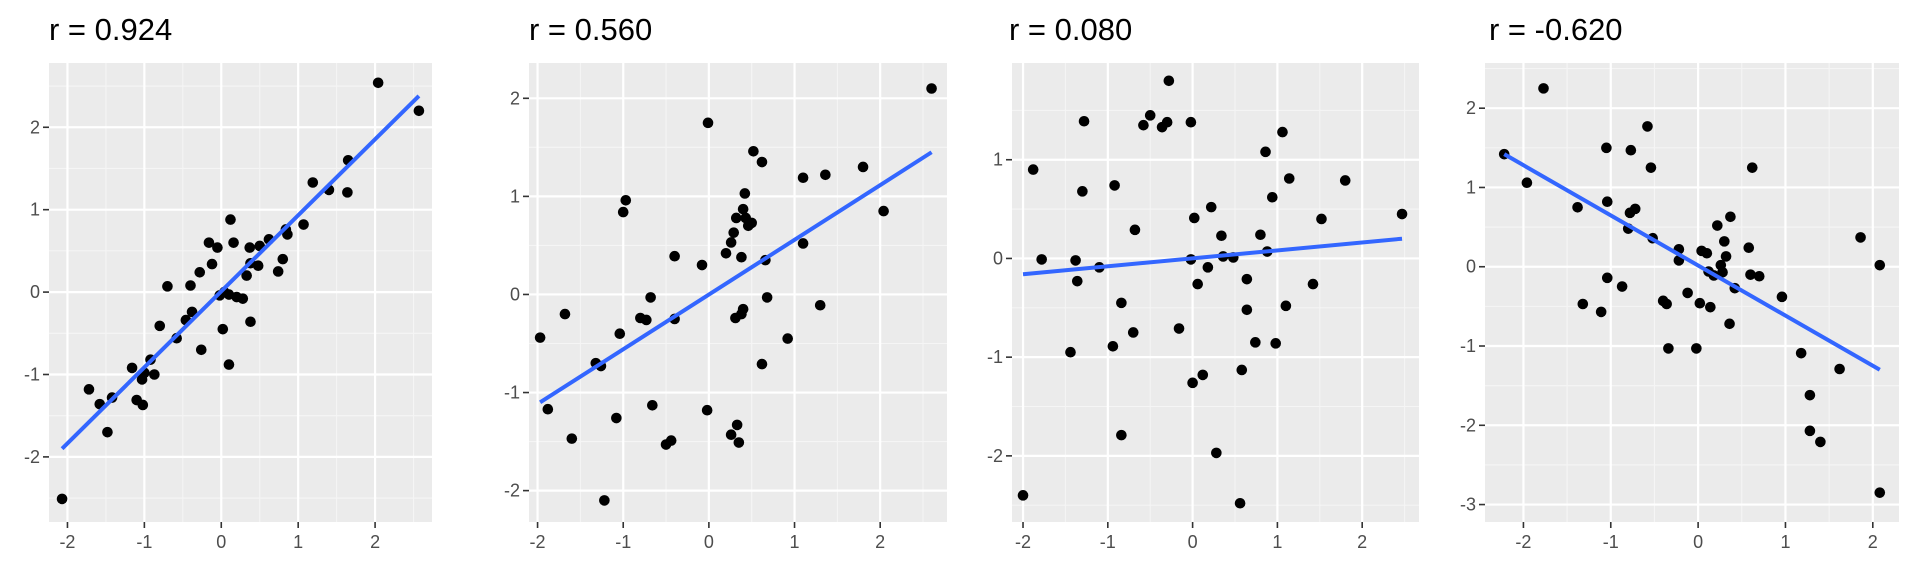 This screenshot has height=576, width=1920. What do you see at coordinates (590, 29) in the screenshot?
I see `panel-title: r = 0.560` at bounding box center [590, 29].